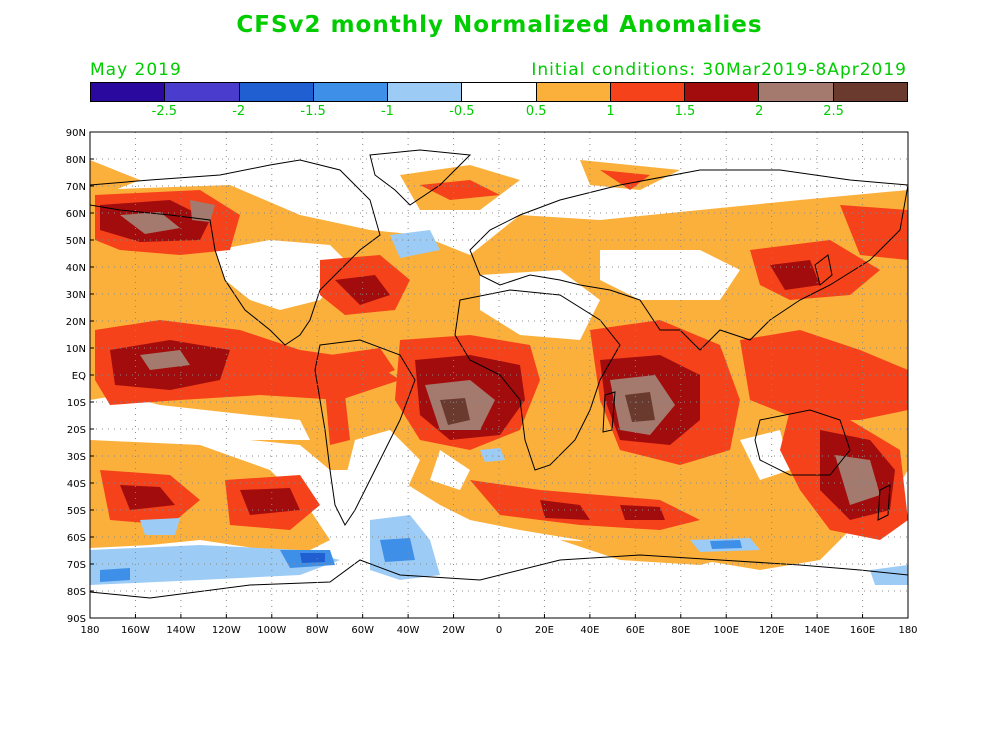  Describe the element at coordinates (76, 538) in the screenshot. I see `lat-tick-label: 60S` at that location.